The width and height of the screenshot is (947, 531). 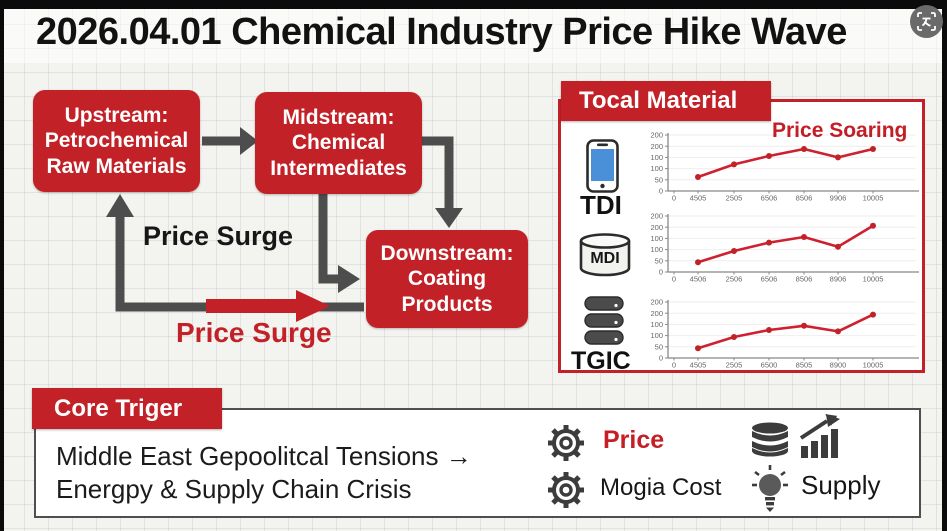 What do you see at coordinates (447, 304) in the screenshot?
I see `flow-node-line: Products` at bounding box center [447, 304].